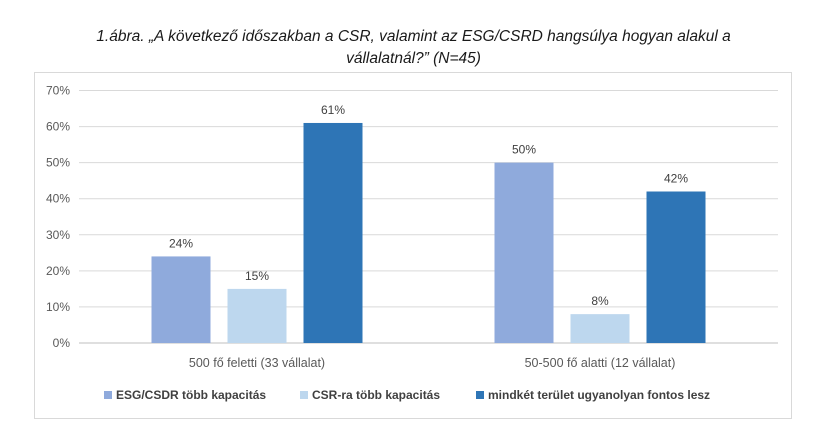 This screenshot has height=435, width=827. Describe the element at coordinates (376, 395) in the screenshot. I see `legend-label: CSR-ra több kapacitás` at that location.